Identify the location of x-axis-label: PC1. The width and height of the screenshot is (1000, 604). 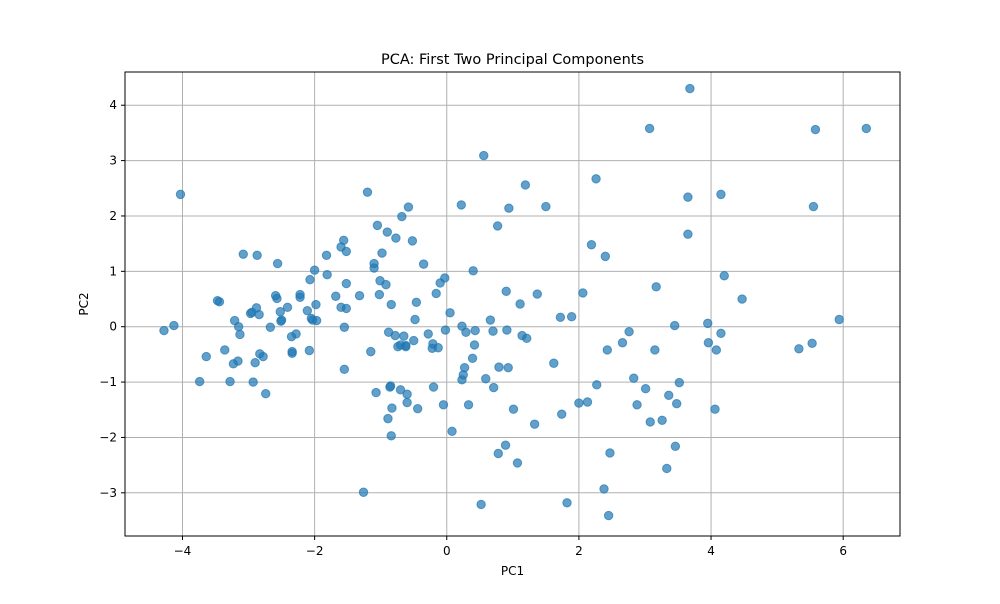
(512, 571).